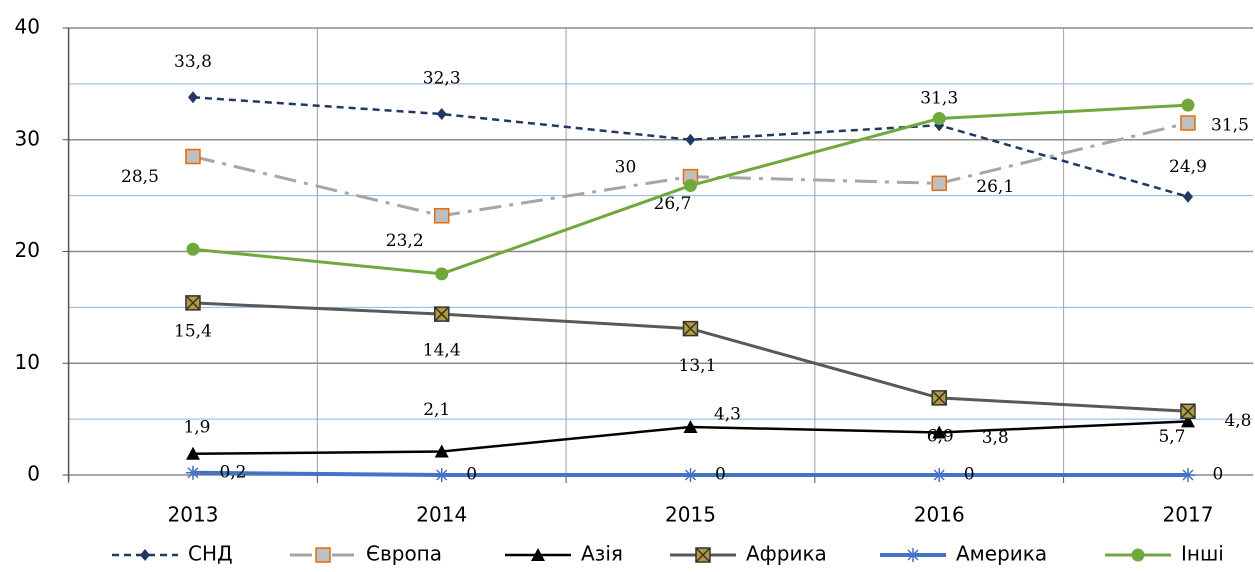 Image resolution: width=1255 pixels, height=572 pixels. I want to click on x-tick-label: 2013, so click(193, 515).